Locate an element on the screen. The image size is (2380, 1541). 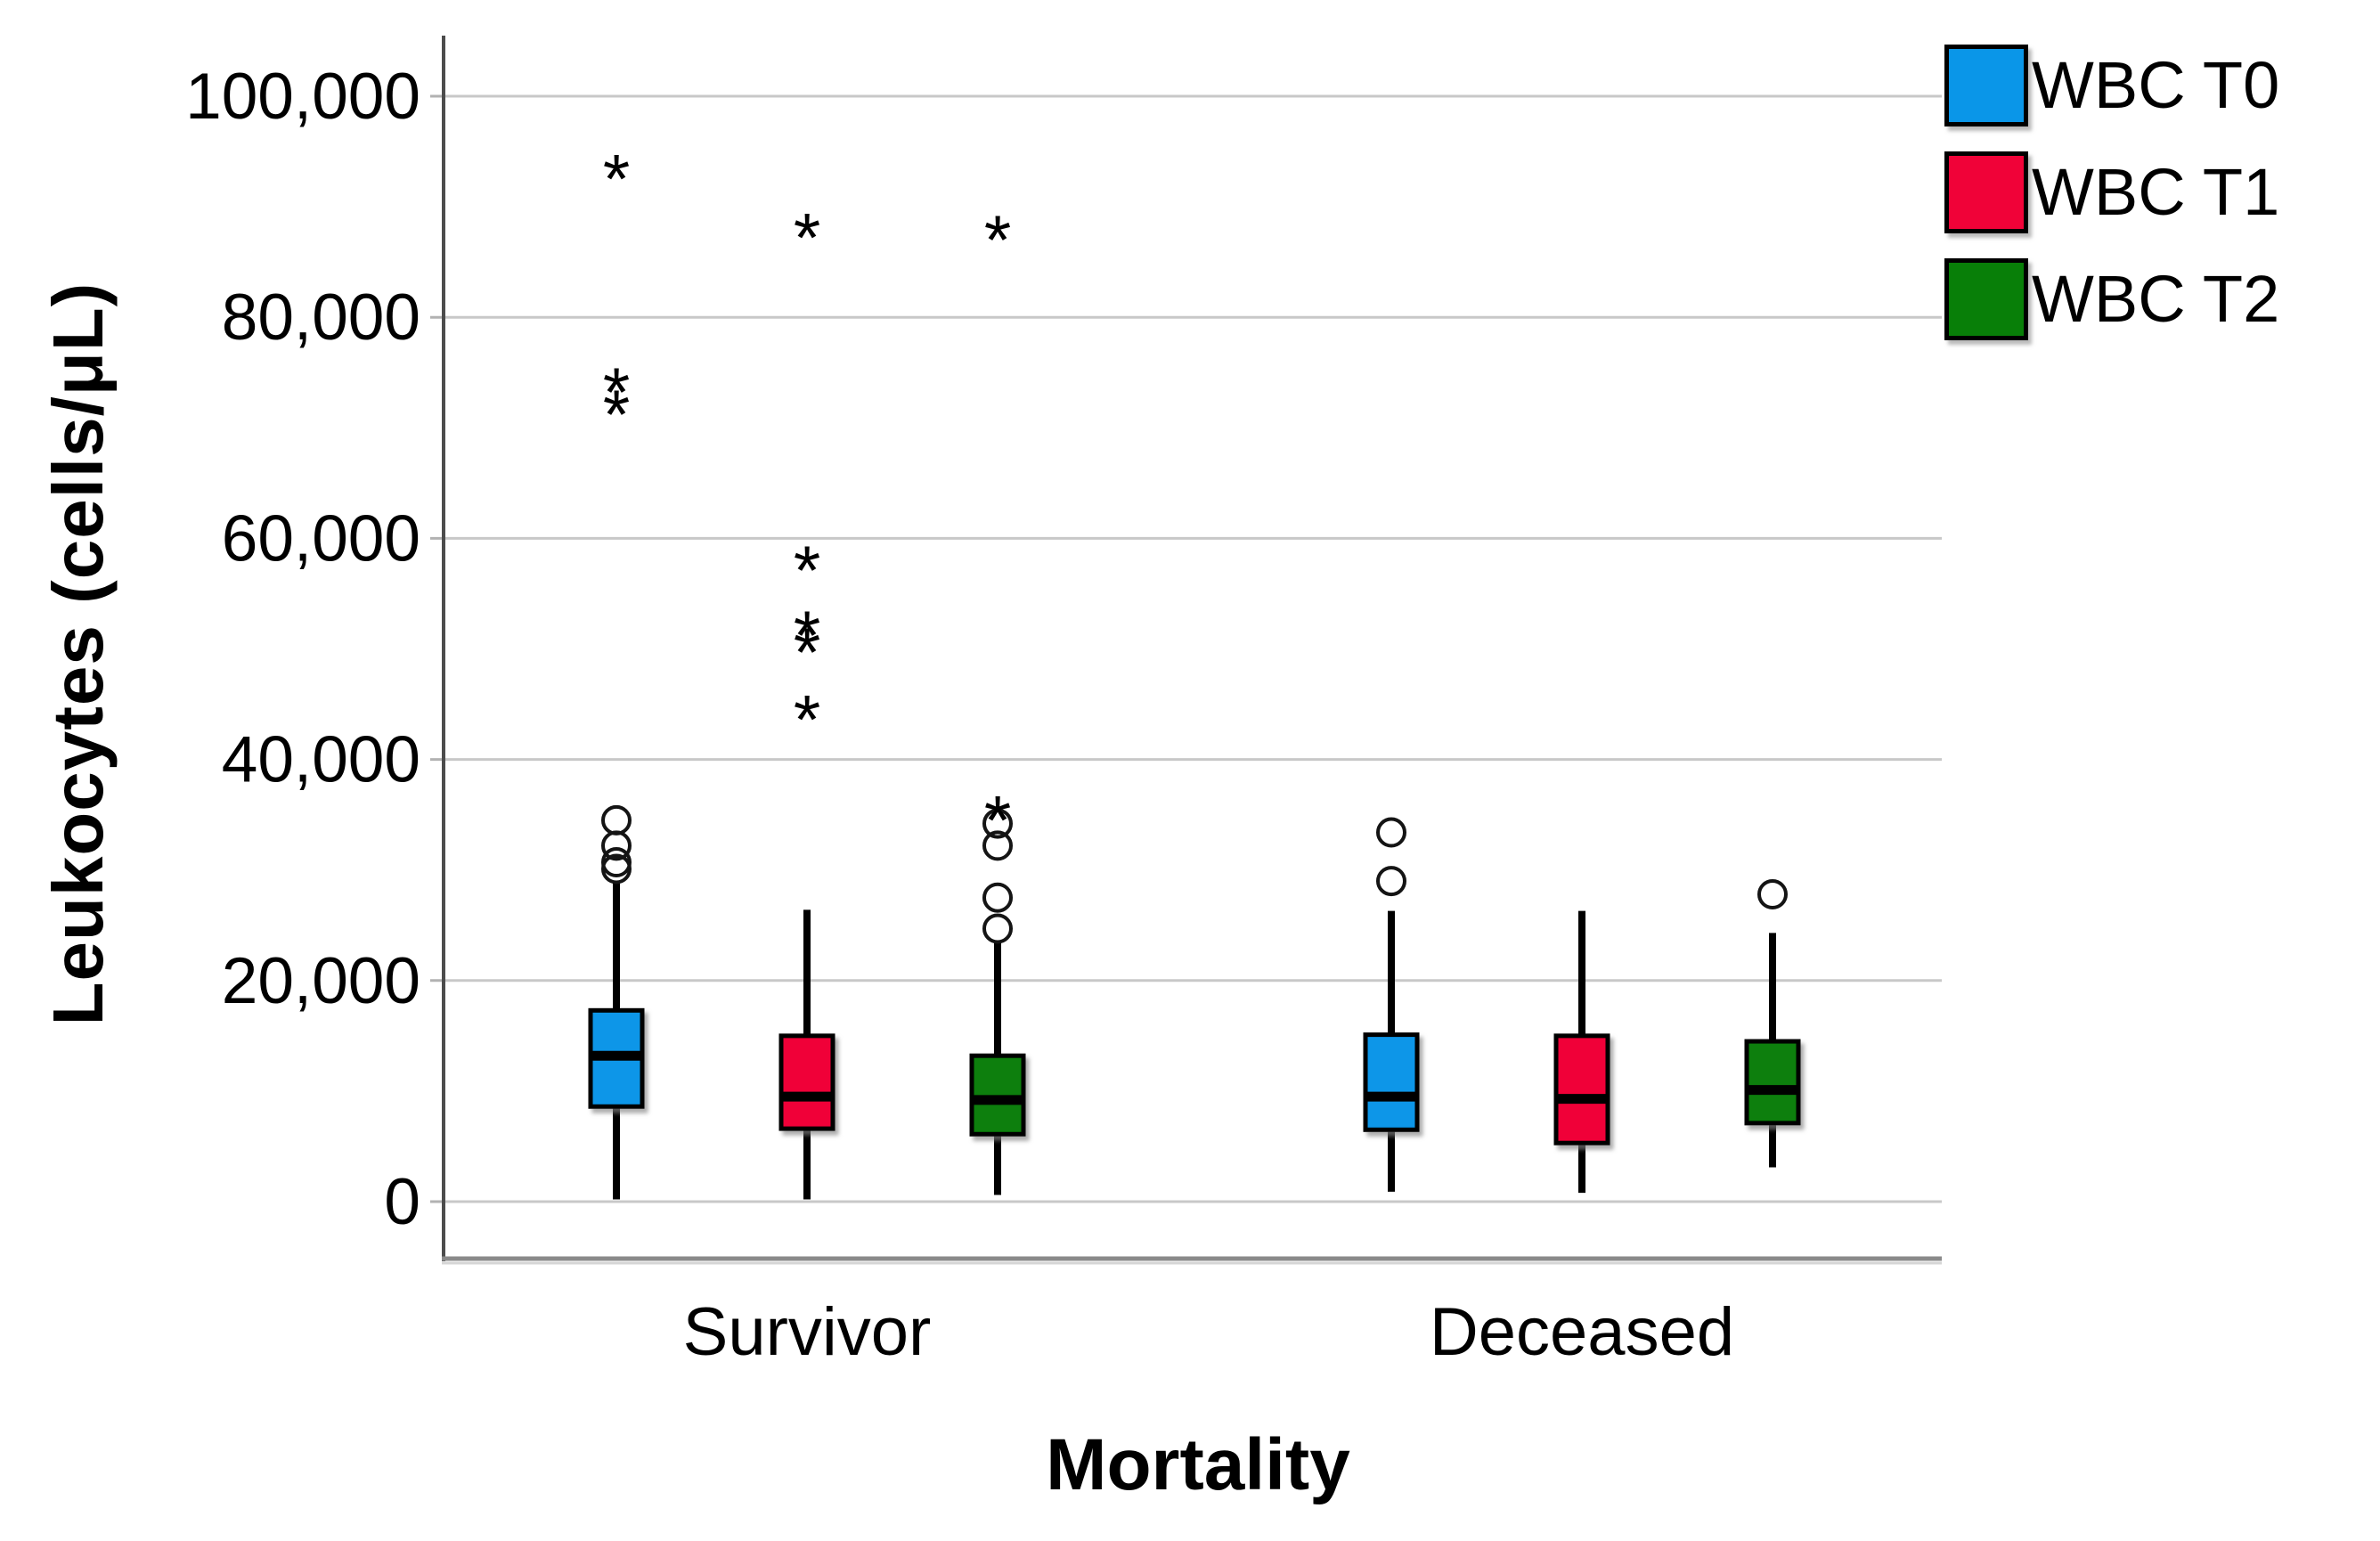
legend-label-wbc-t1: WBC T1 is located at coordinates (2156, 192).